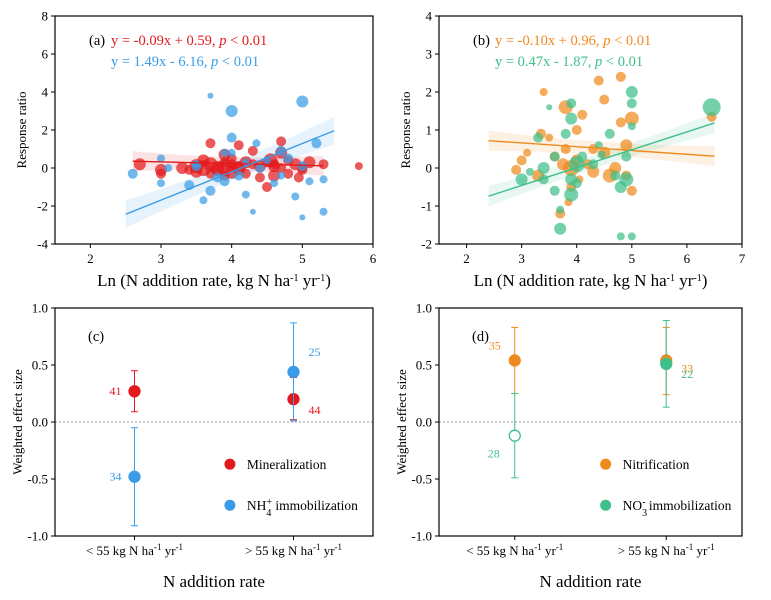  Describe the element at coordinates (45, 54) in the screenshot. I see `y-tick-label: 6` at that location.